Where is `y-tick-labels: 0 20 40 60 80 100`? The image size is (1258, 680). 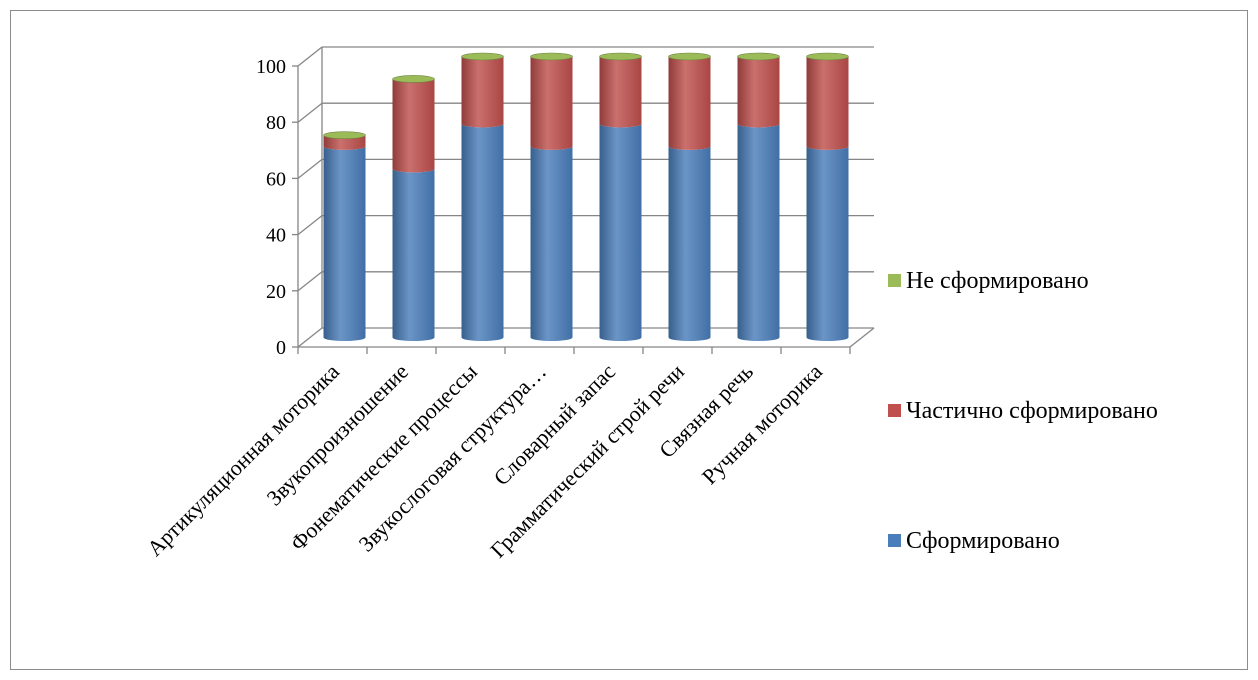 y-tick-labels: 0 20 40 60 80 100 is located at coordinates (271, 207).